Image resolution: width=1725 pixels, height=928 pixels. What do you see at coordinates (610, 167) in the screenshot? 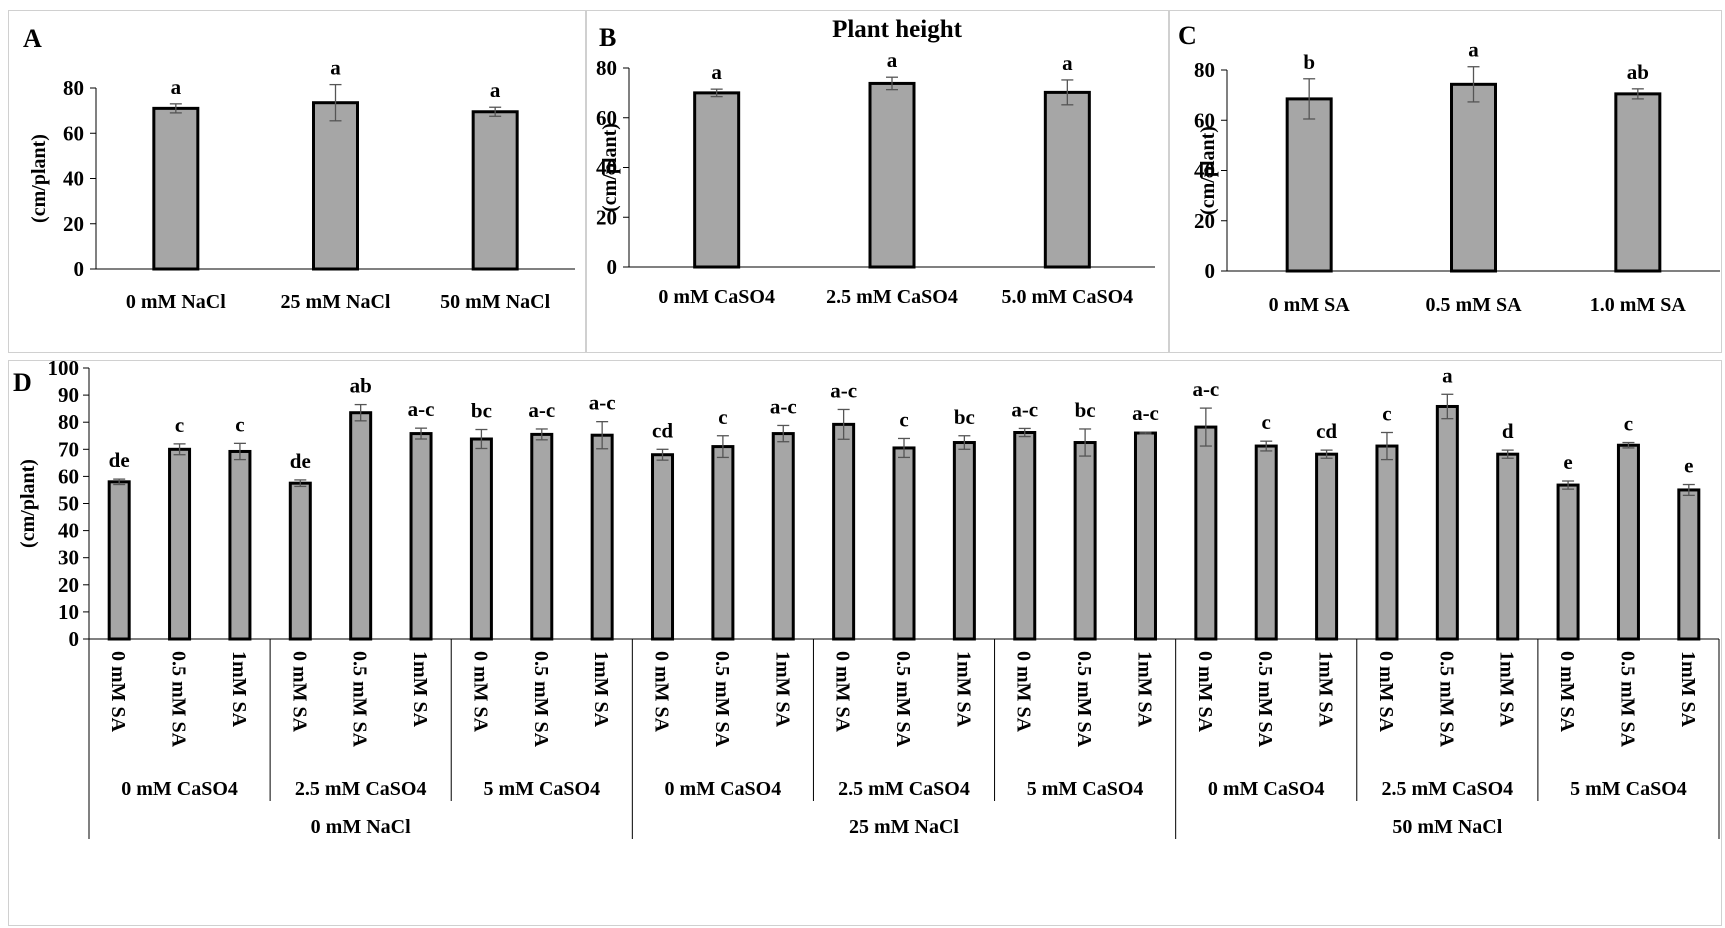
I see `y-axis-label-b: (cm/plant)` at bounding box center [610, 167].